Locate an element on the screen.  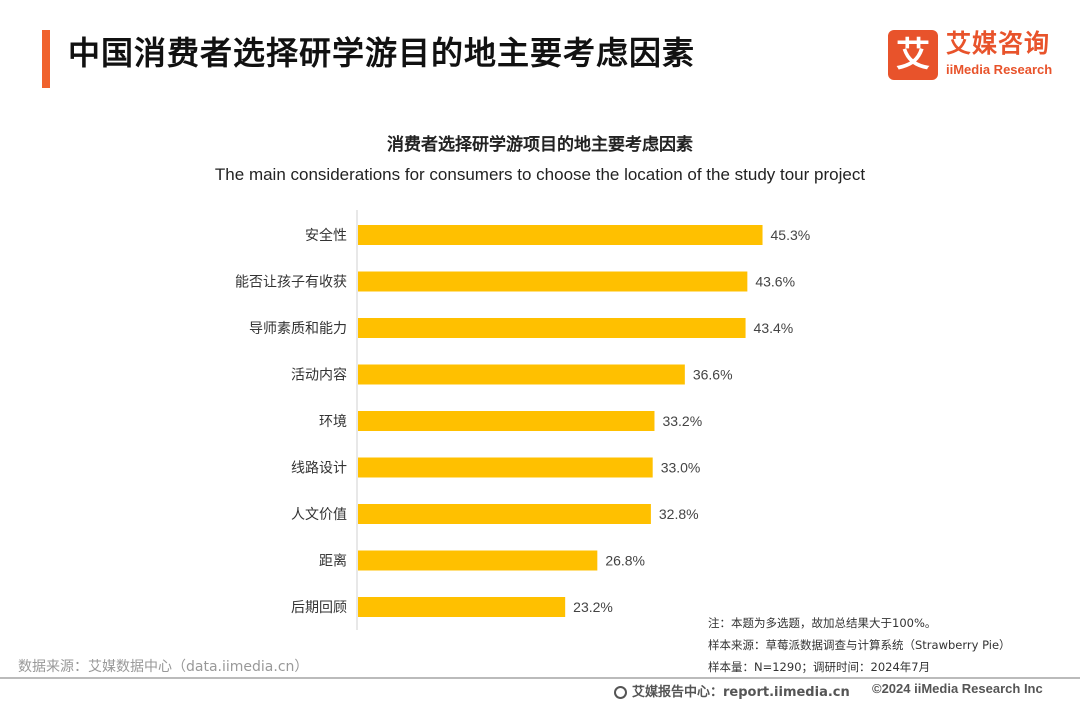
category-label: 活动内容 is located at coordinates (319, 375).